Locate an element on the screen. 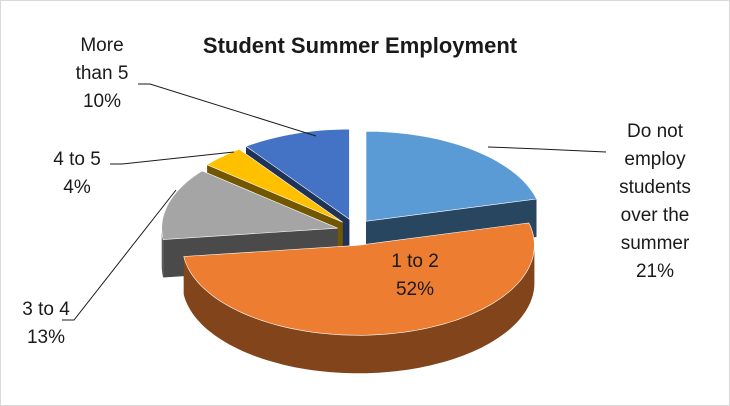 The height and width of the screenshot is (406, 730). chart-title: Student Summer Employment is located at coordinates (360, 45).